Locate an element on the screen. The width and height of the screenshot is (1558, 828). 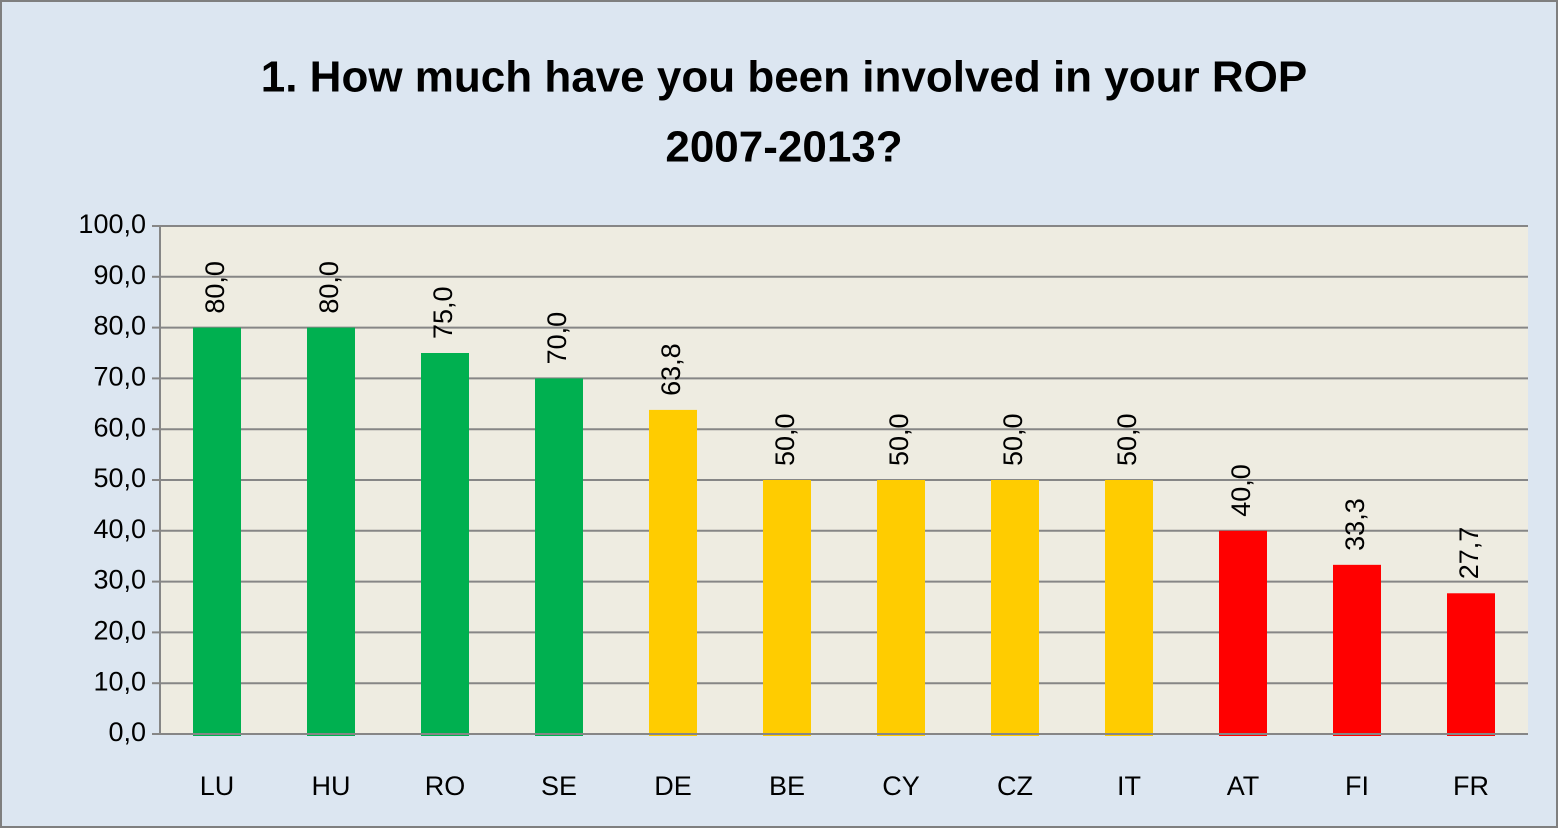
value-label: 27,7 is located at coordinates (1469, 553).